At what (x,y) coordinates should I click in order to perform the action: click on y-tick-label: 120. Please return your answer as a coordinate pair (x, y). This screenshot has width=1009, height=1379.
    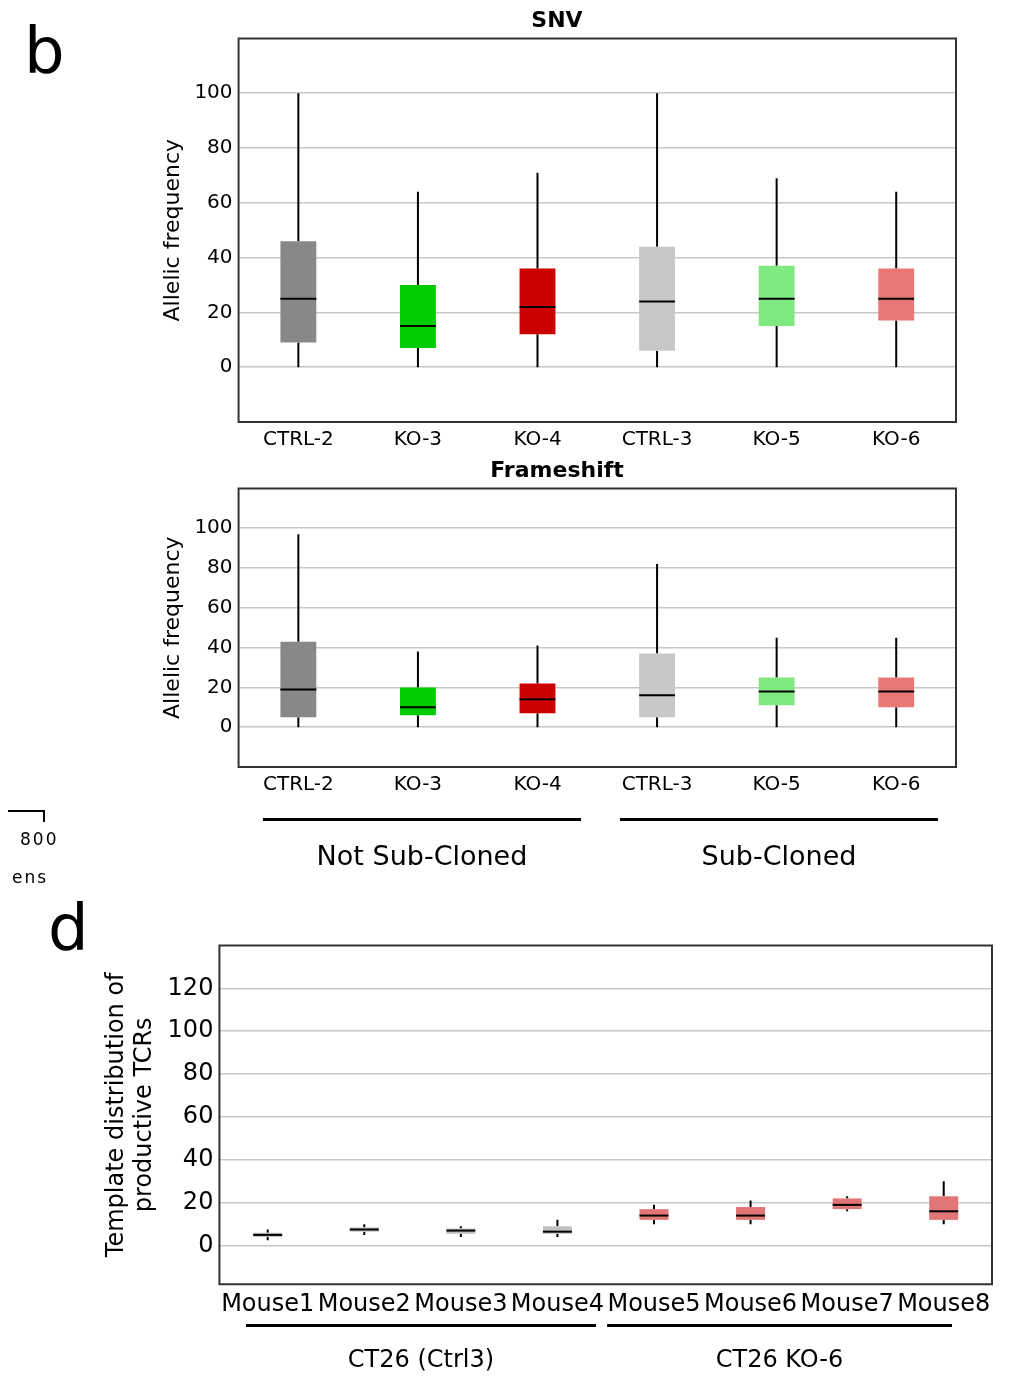
    Looking at the image, I should click on (190, 986).